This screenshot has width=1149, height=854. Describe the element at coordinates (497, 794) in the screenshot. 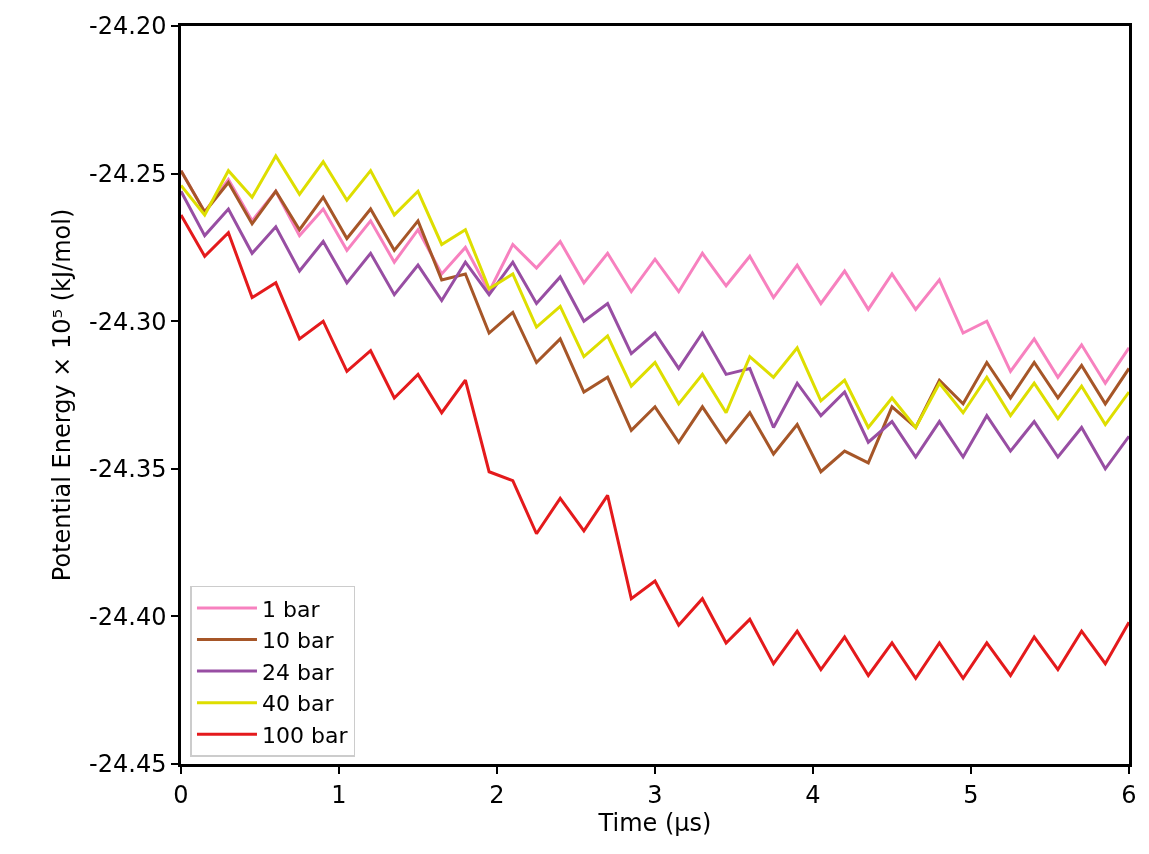

I see `x-tick-label: 2` at that location.